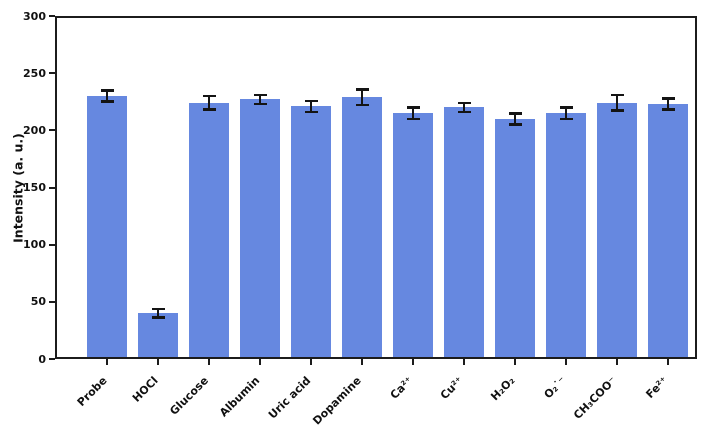  What do you see at coordinates (595, 398) in the screenshot?
I see `x-tick-label: CH₃COO⁻` at bounding box center [595, 398].